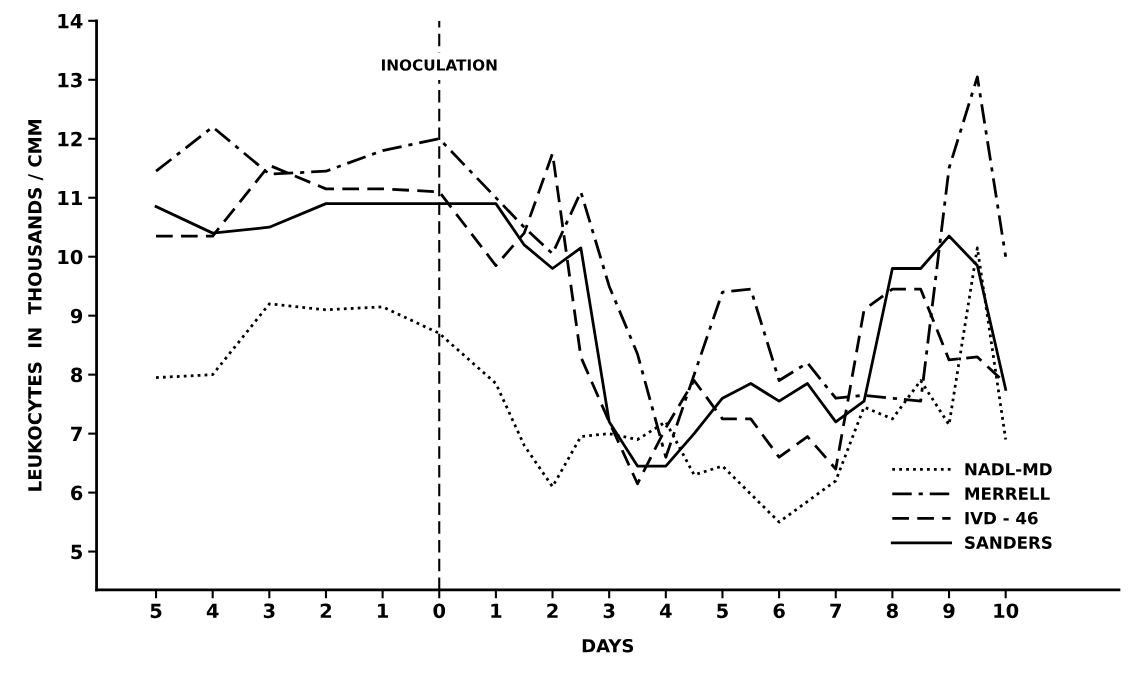 This screenshot has height=694, width=1136. I want to click on y-tick-label: 6, so click(77, 493).